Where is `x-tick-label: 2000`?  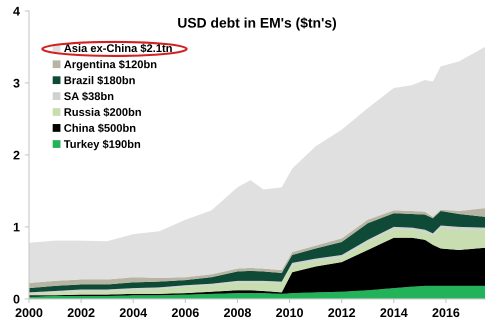
x-tick-label: 2000 is located at coordinates (29, 313).